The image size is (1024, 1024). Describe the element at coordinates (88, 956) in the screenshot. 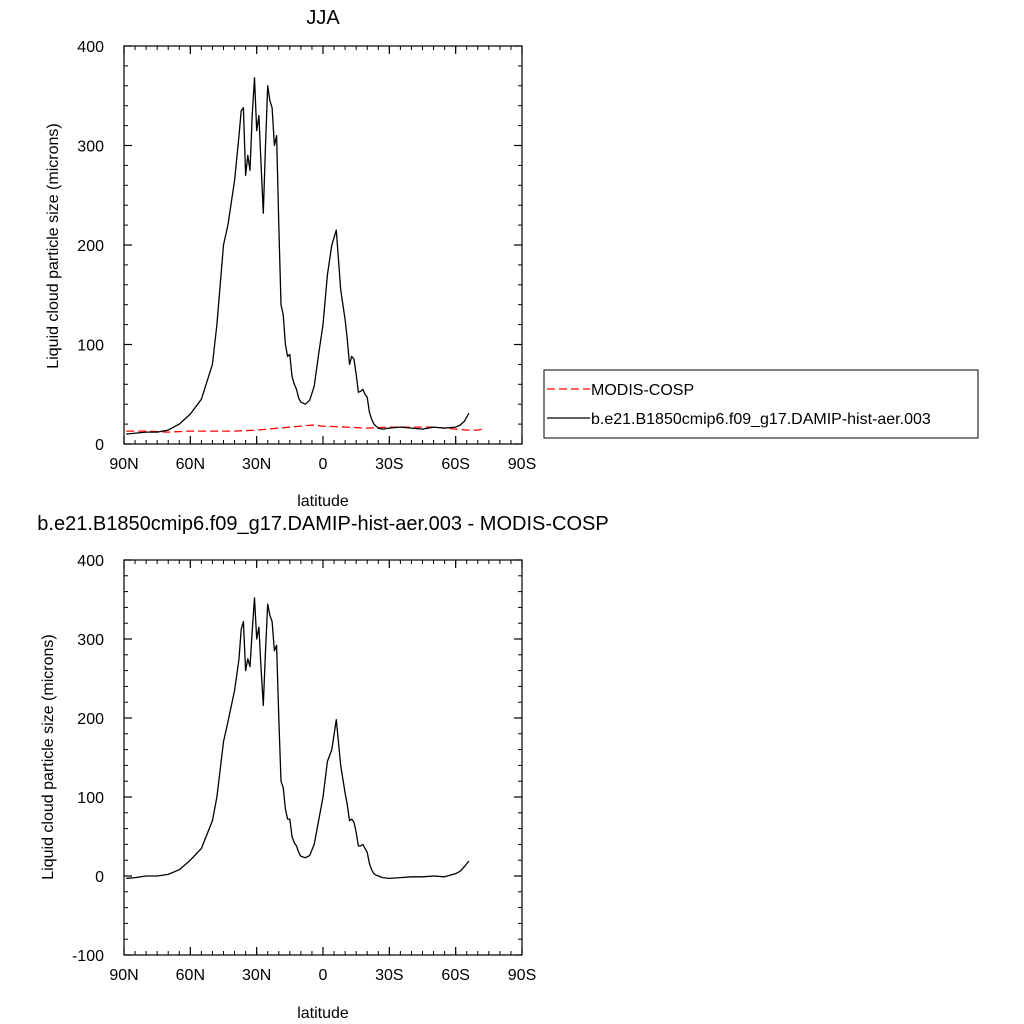

I see `y-tick-label: -100` at that location.